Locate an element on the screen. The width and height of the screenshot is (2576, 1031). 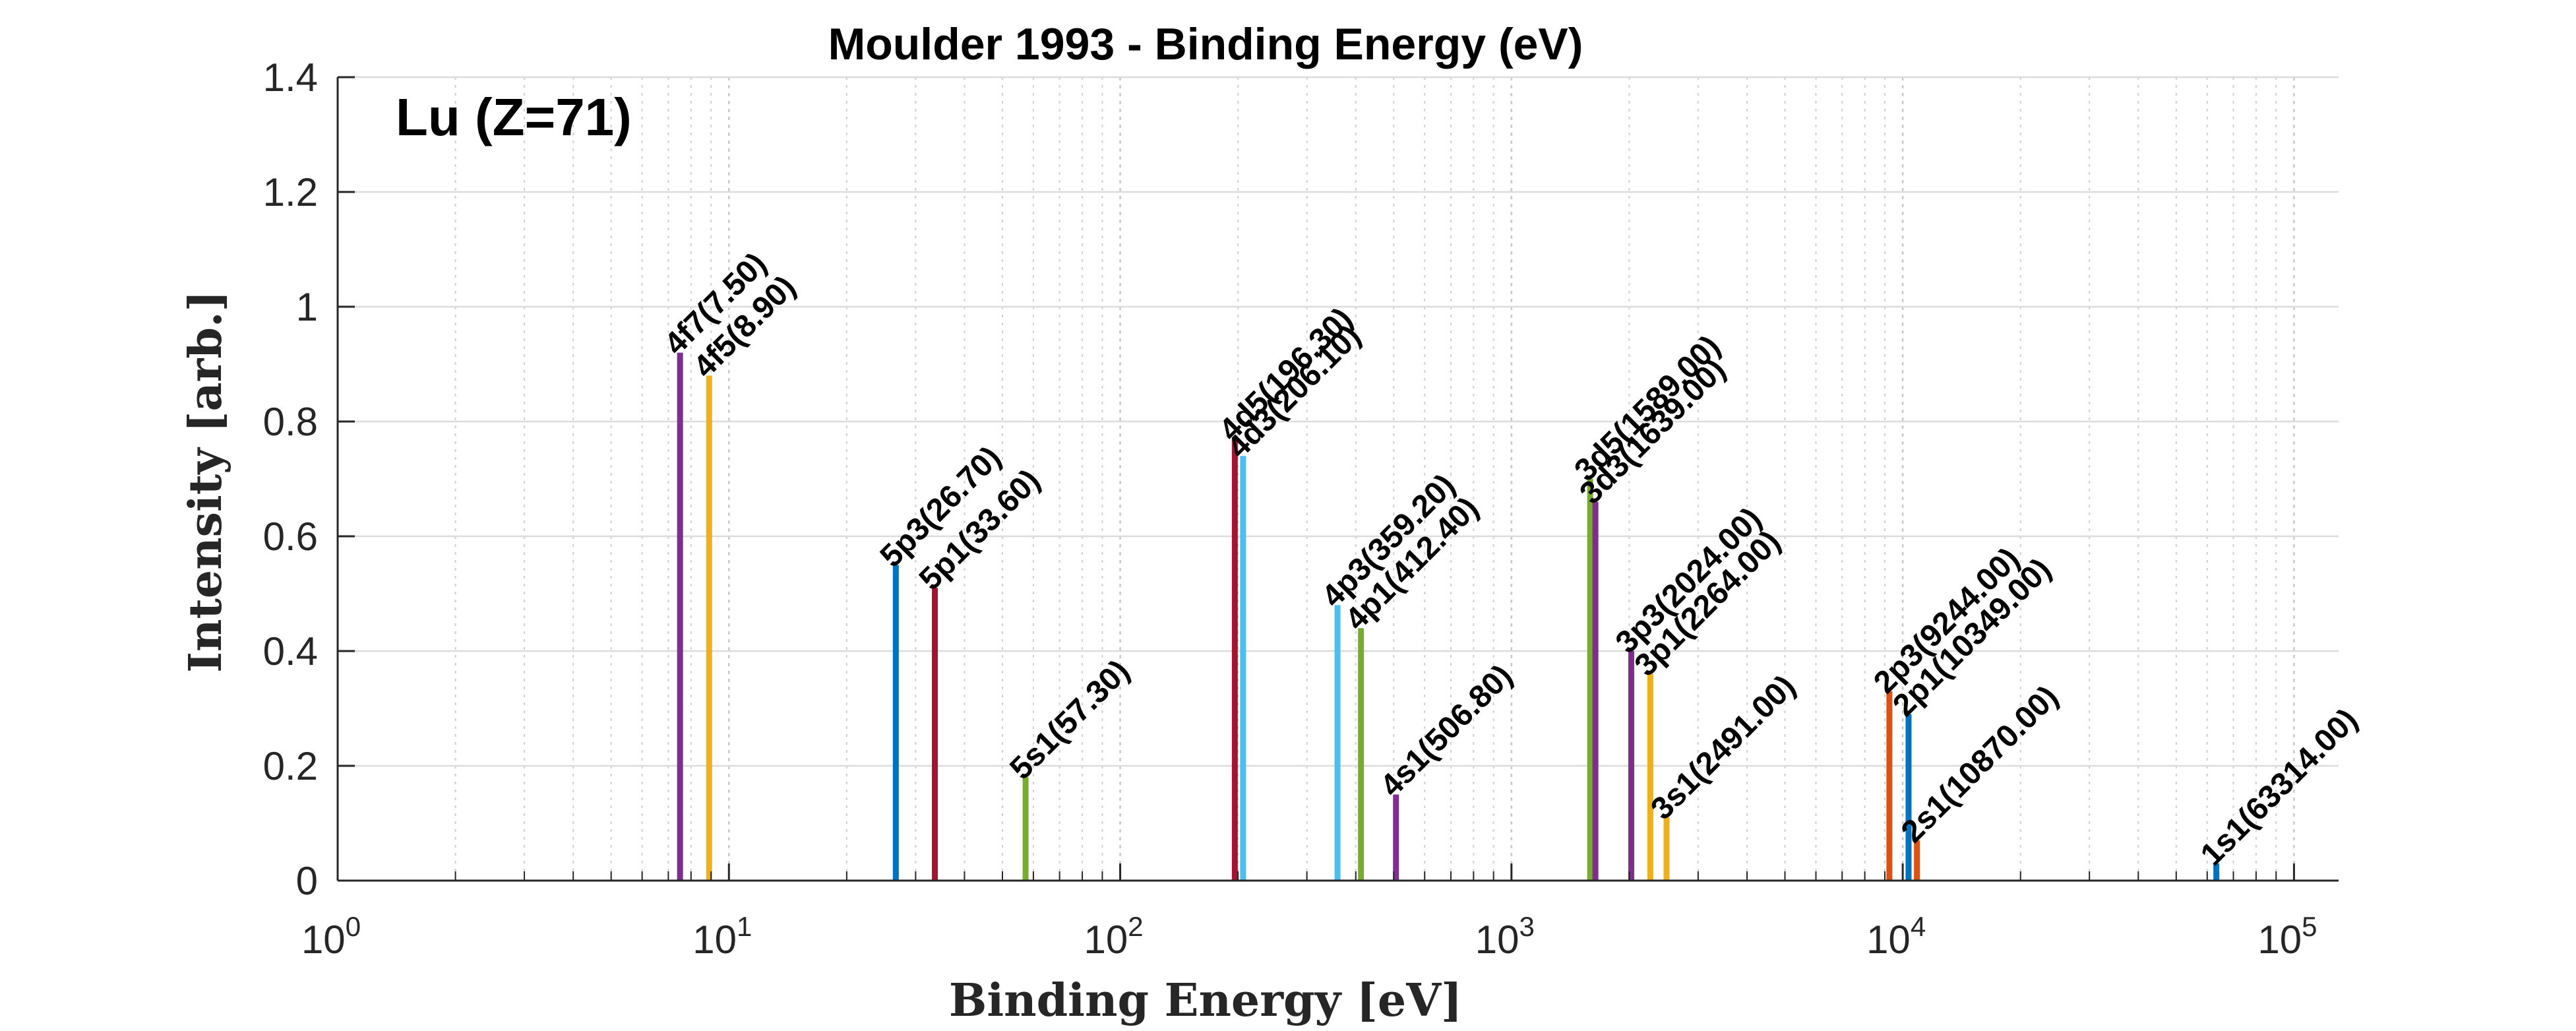
x-tick-label: 10¹ is located at coordinates (722, 936).